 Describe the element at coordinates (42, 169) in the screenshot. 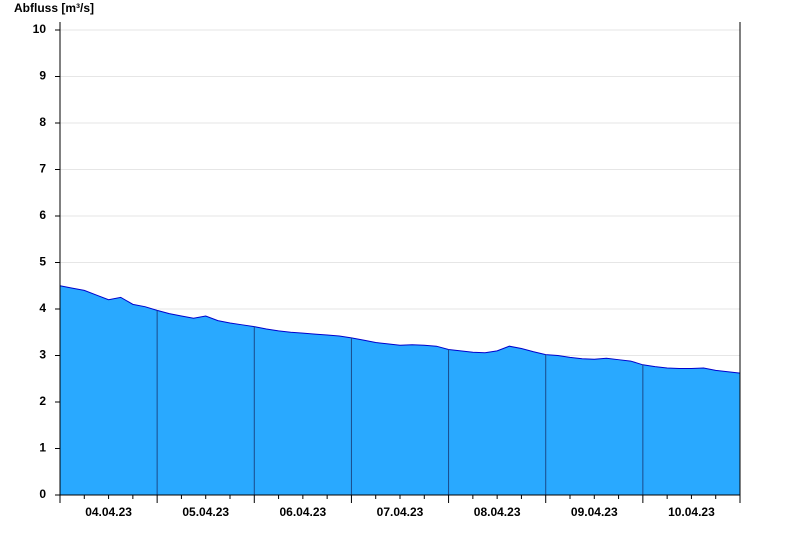

I see `y-tick-label: 7` at that location.